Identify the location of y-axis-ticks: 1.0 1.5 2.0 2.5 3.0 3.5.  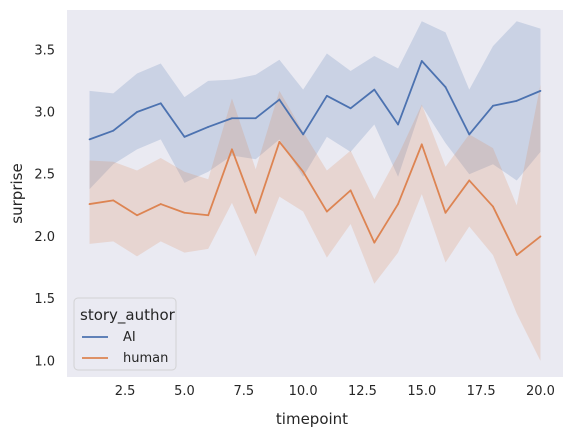
(44, 206).